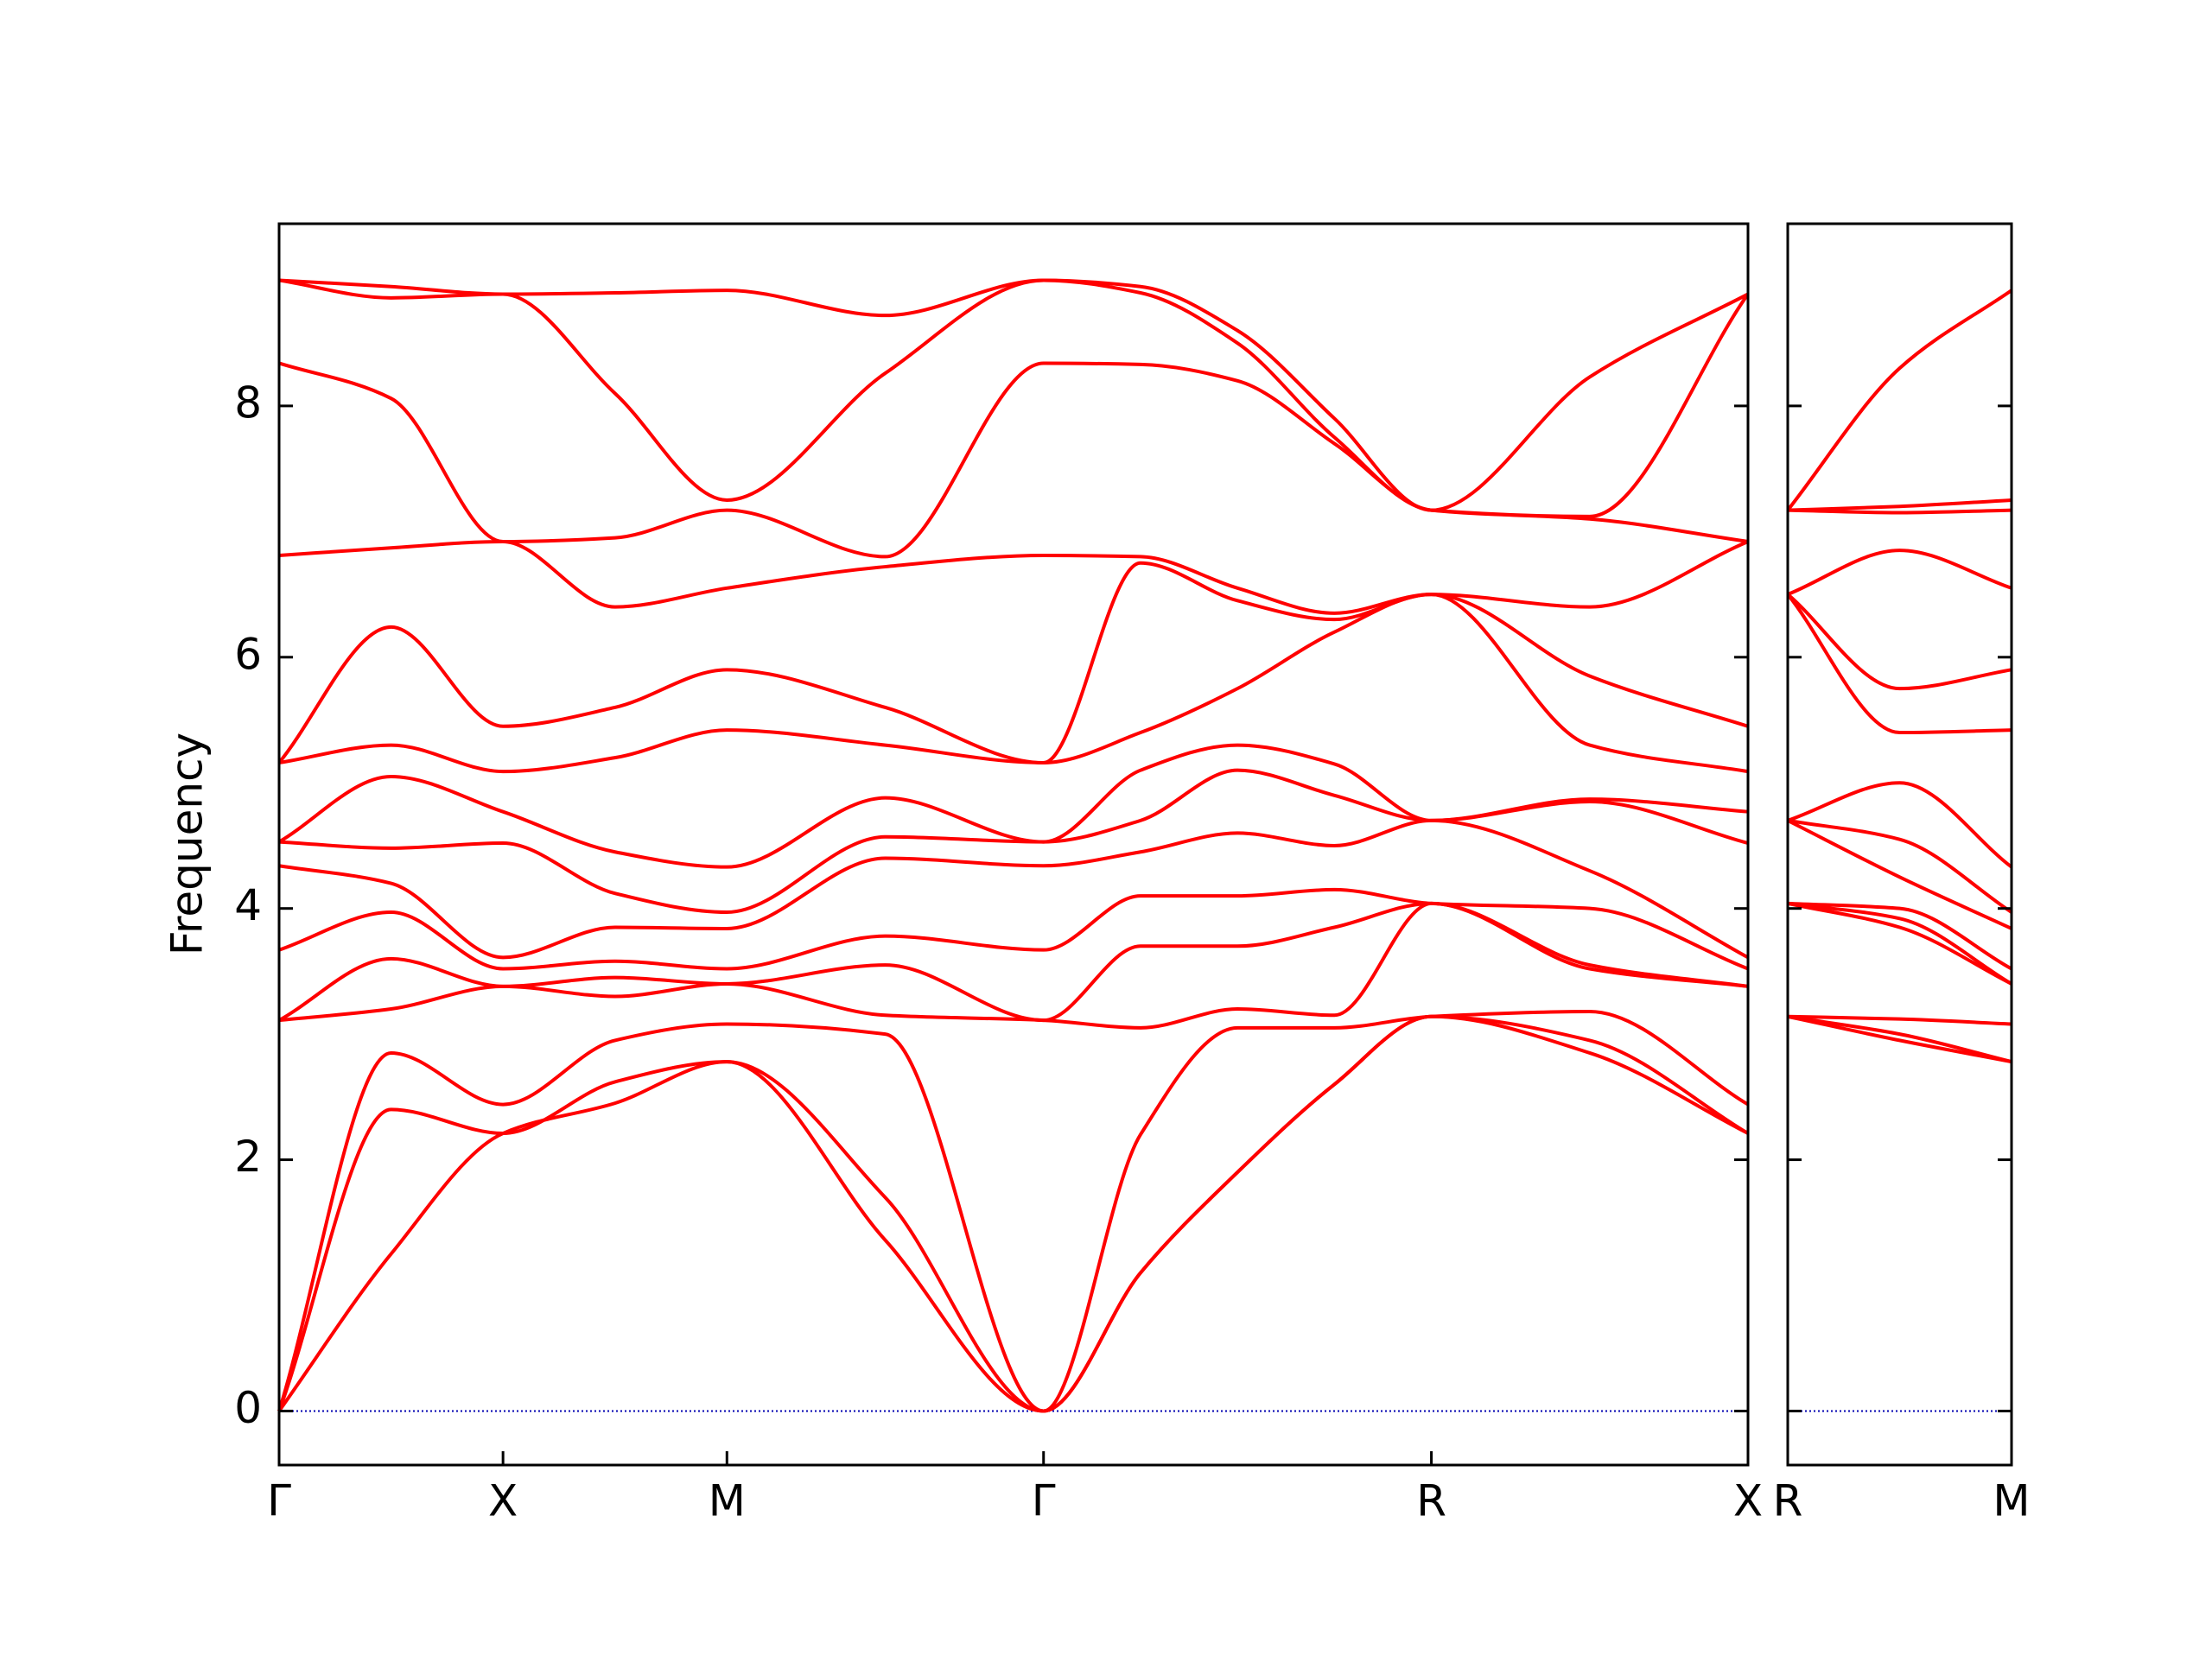 This screenshot has height=1662, width=2212. I want to click on plot-frame, so click(1900, 844).